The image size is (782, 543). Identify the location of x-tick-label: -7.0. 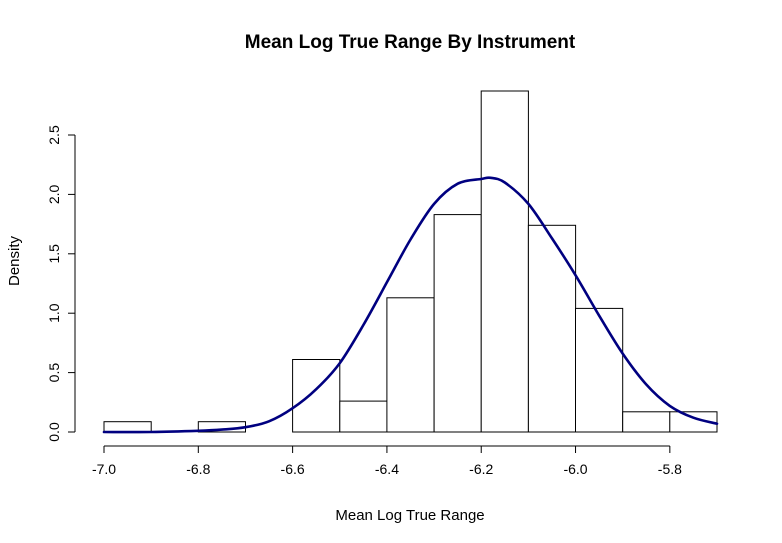
(104, 469).